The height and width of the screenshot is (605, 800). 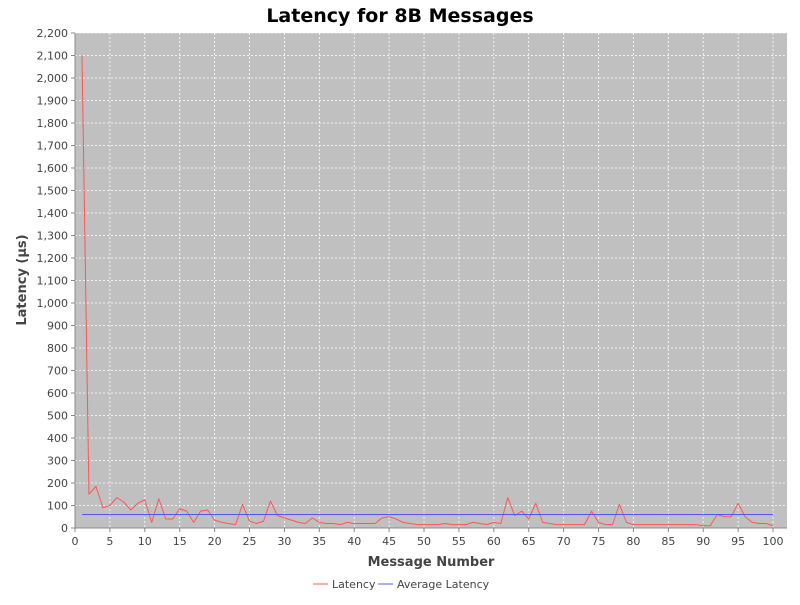 What do you see at coordinates (564, 541) in the screenshot?
I see `x-tick-label: 70` at bounding box center [564, 541].